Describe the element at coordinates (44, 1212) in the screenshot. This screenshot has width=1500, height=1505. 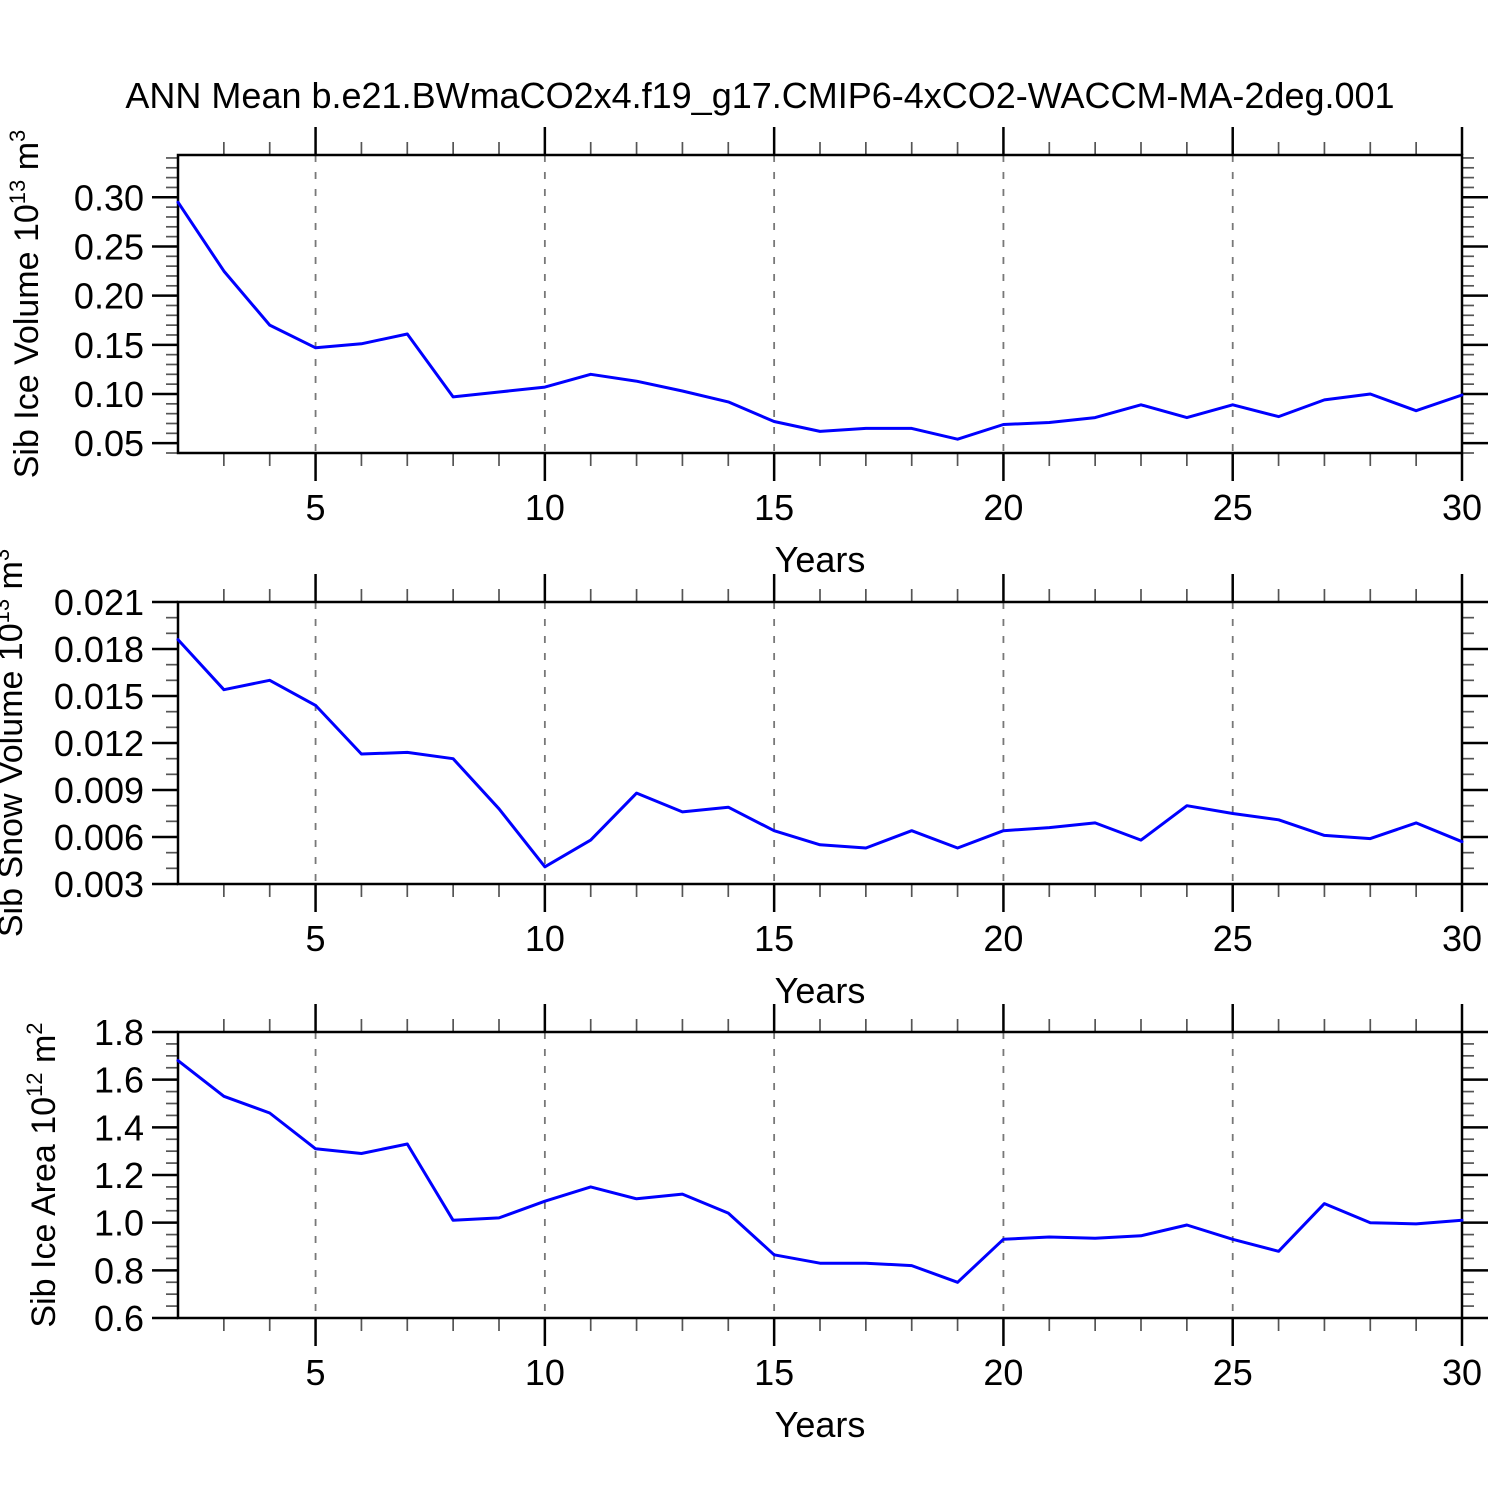
I see `y-axis-title-text: Sib Ice Area 10` at that location.